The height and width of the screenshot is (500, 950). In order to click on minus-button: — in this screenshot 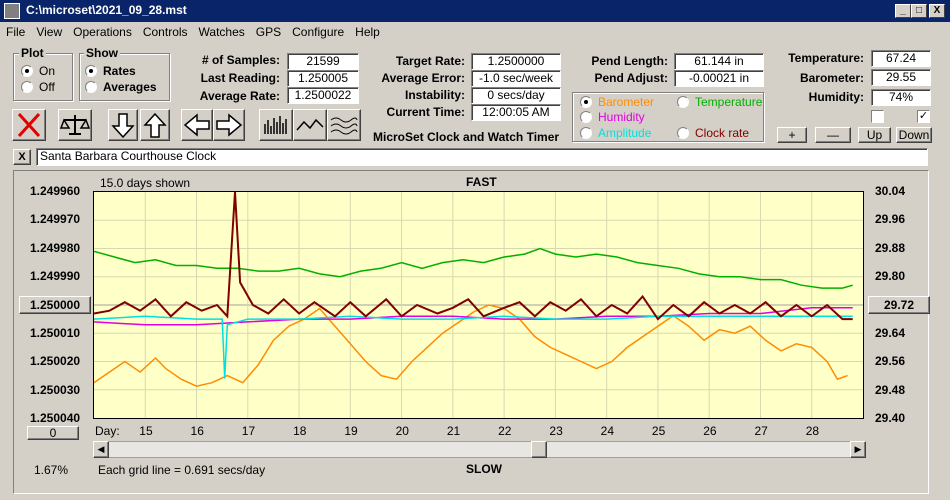, I will do `click(833, 135)`.